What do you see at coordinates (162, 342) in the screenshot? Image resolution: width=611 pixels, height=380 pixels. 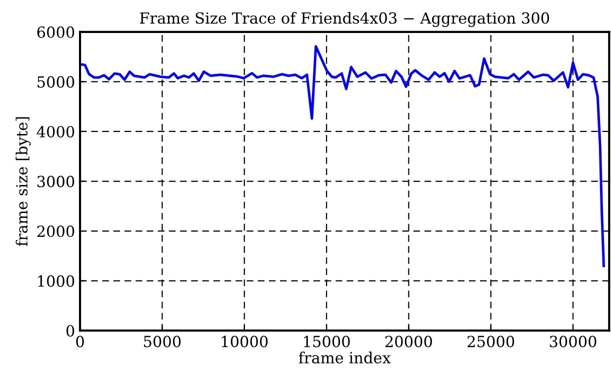 I see `x-tick-label: 5000` at bounding box center [162, 342].